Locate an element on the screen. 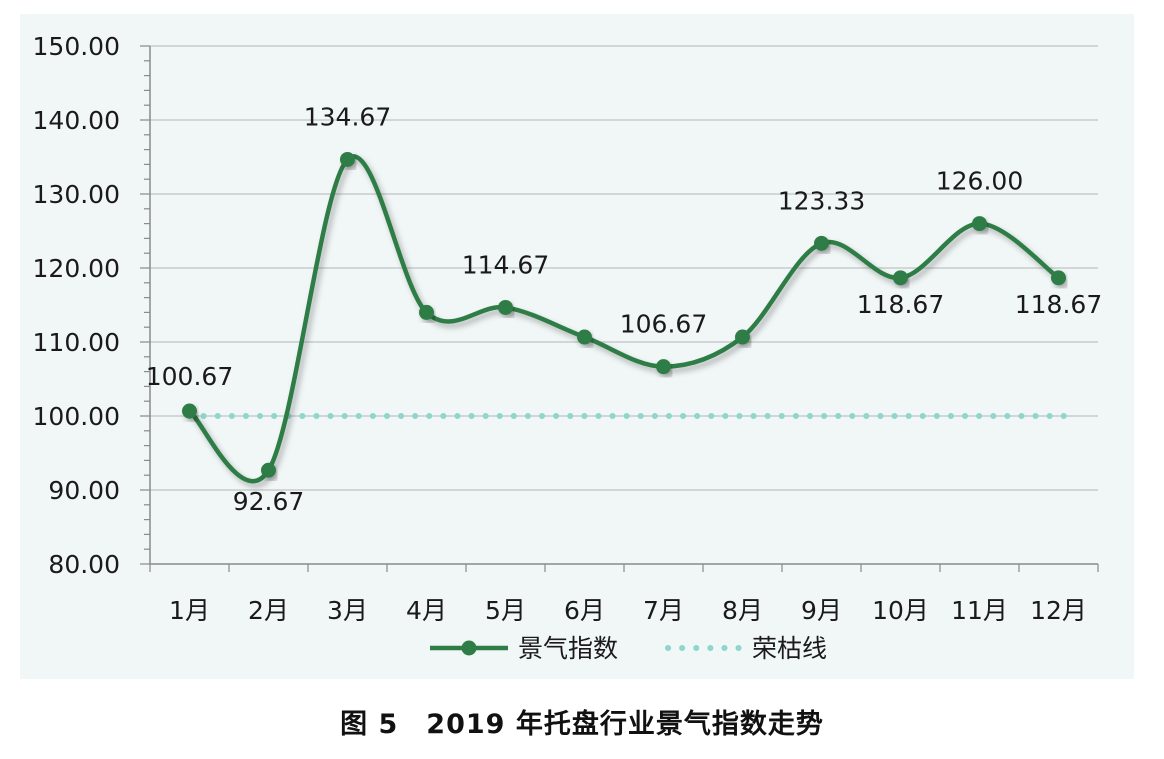 This screenshot has height=759, width=1164. data-label: 123.33 is located at coordinates (821, 200).